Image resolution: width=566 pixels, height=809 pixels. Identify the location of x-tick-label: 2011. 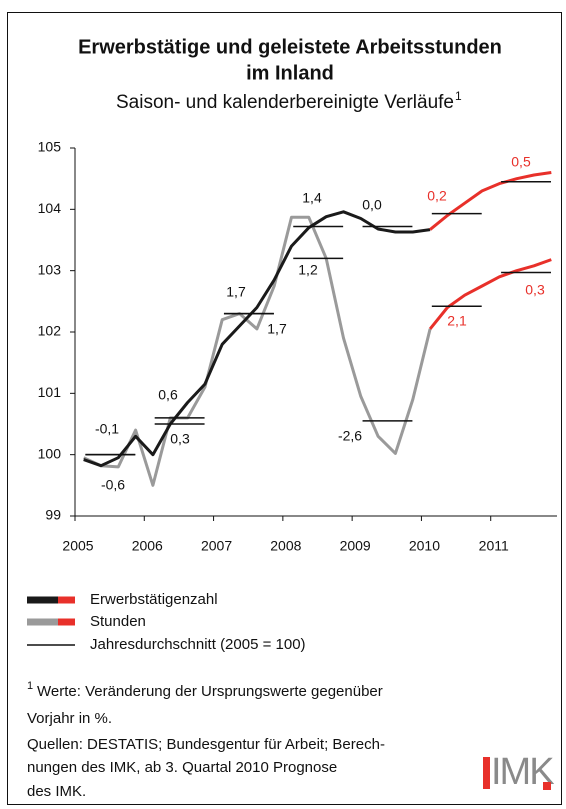
(494, 546).